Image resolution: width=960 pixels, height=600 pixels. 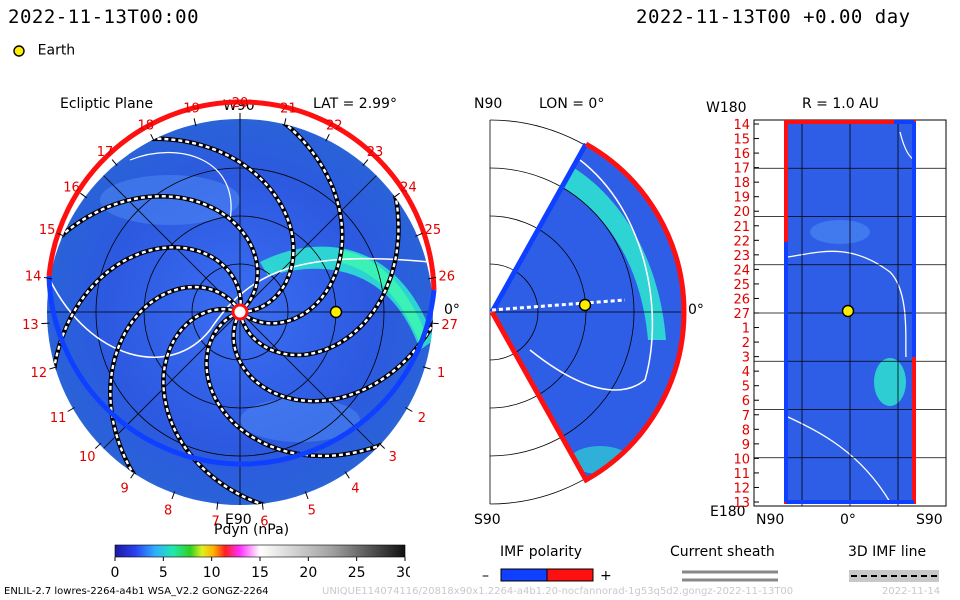 What do you see at coordinates (403, 573) in the screenshot?
I see `colorbar-tick-label: 30` at bounding box center [403, 573].